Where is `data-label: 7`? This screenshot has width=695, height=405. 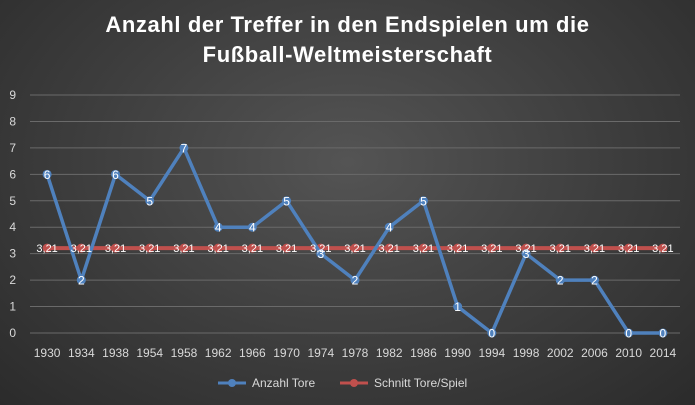
data-label: 7 is located at coordinates (184, 148).